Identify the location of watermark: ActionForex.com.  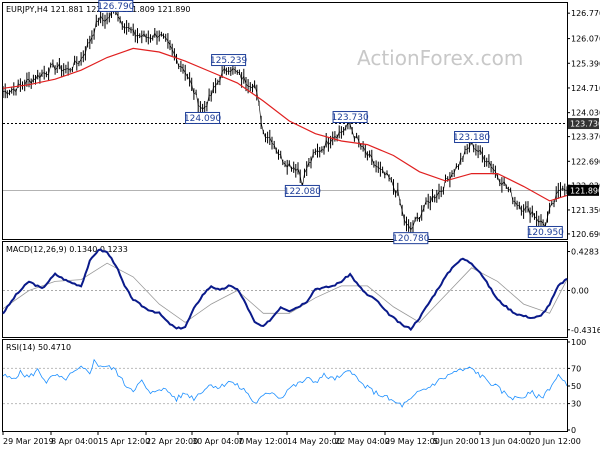
(440, 58).